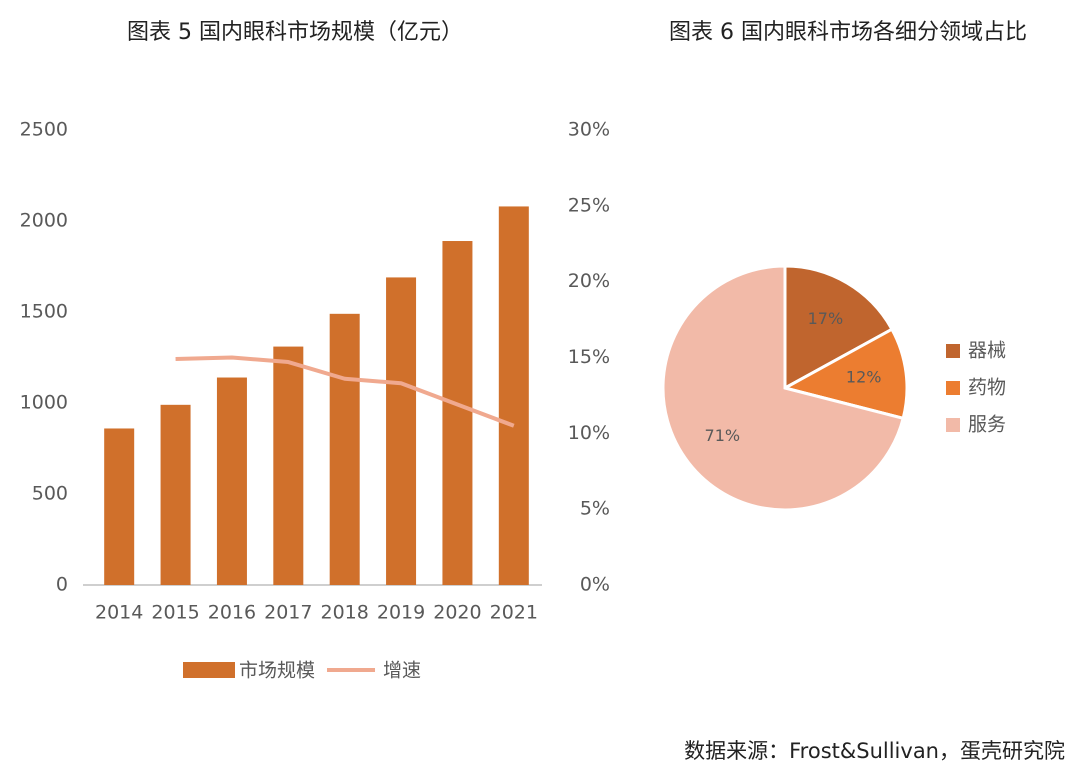 Image resolution: width=1080 pixels, height=774 pixels. Describe the element at coordinates (175, 613) in the screenshot. I see `x-tick-label: 2015` at that location.